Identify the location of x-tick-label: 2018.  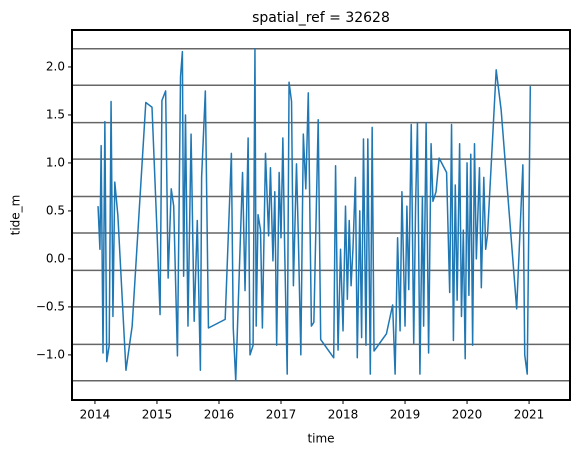
(343, 415).